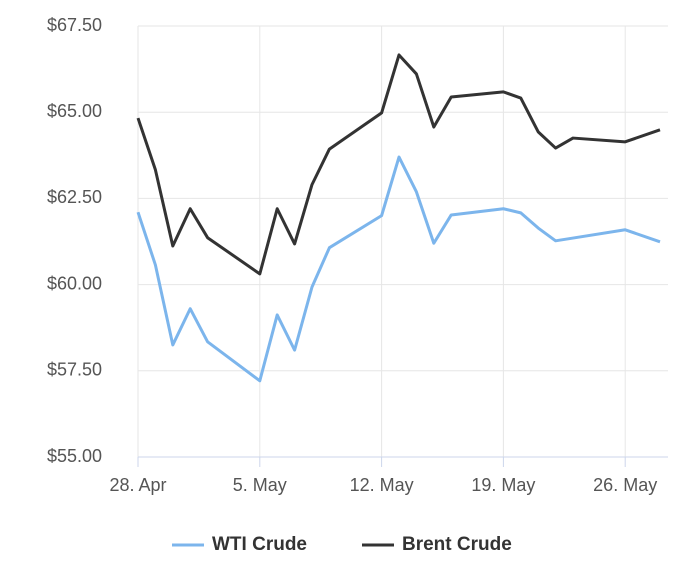 The height and width of the screenshot is (571, 700). Describe the element at coordinates (259, 544) in the screenshot. I see `legend-label: WTI Crude` at that location.